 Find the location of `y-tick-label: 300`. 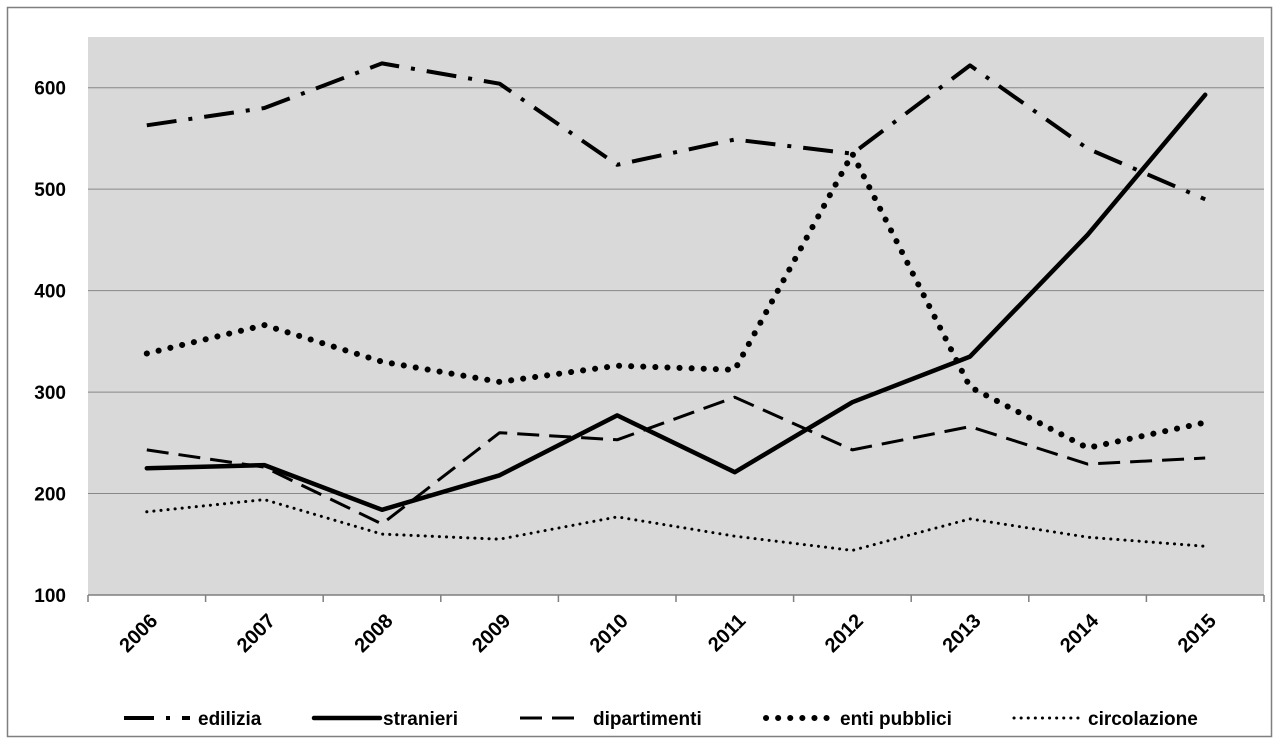

y-tick-label: 300 is located at coordinates (50, 393).